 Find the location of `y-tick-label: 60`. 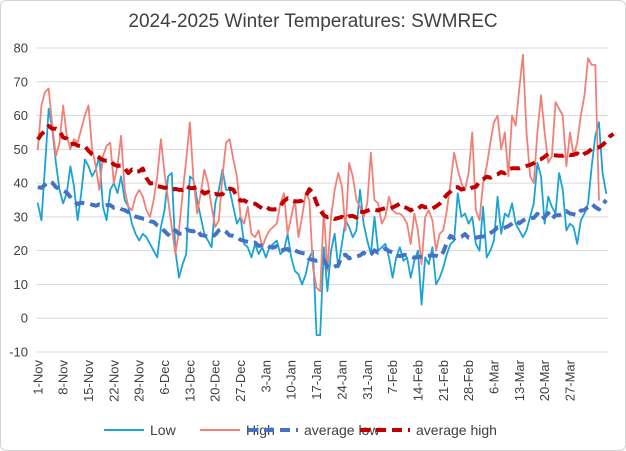

y-tick-label: 60 is located at coordinates (21, 115).